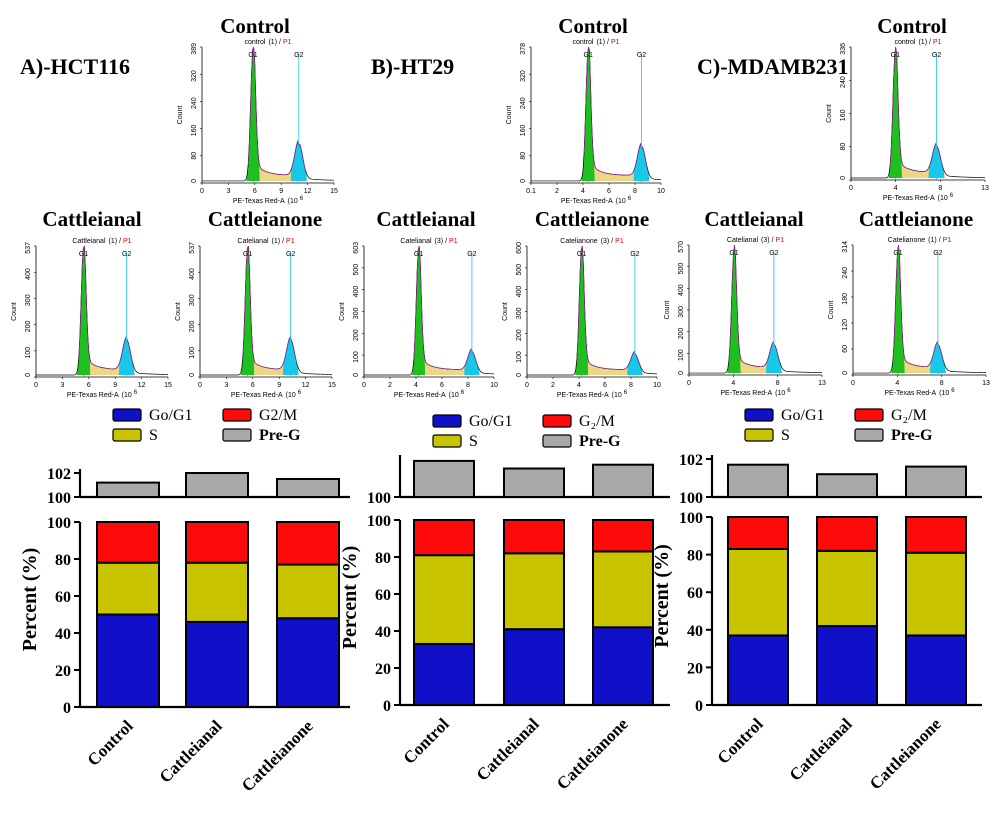 The image size is (1005, 820). I want to click on bar-g2-m-control, so click(128, 542).